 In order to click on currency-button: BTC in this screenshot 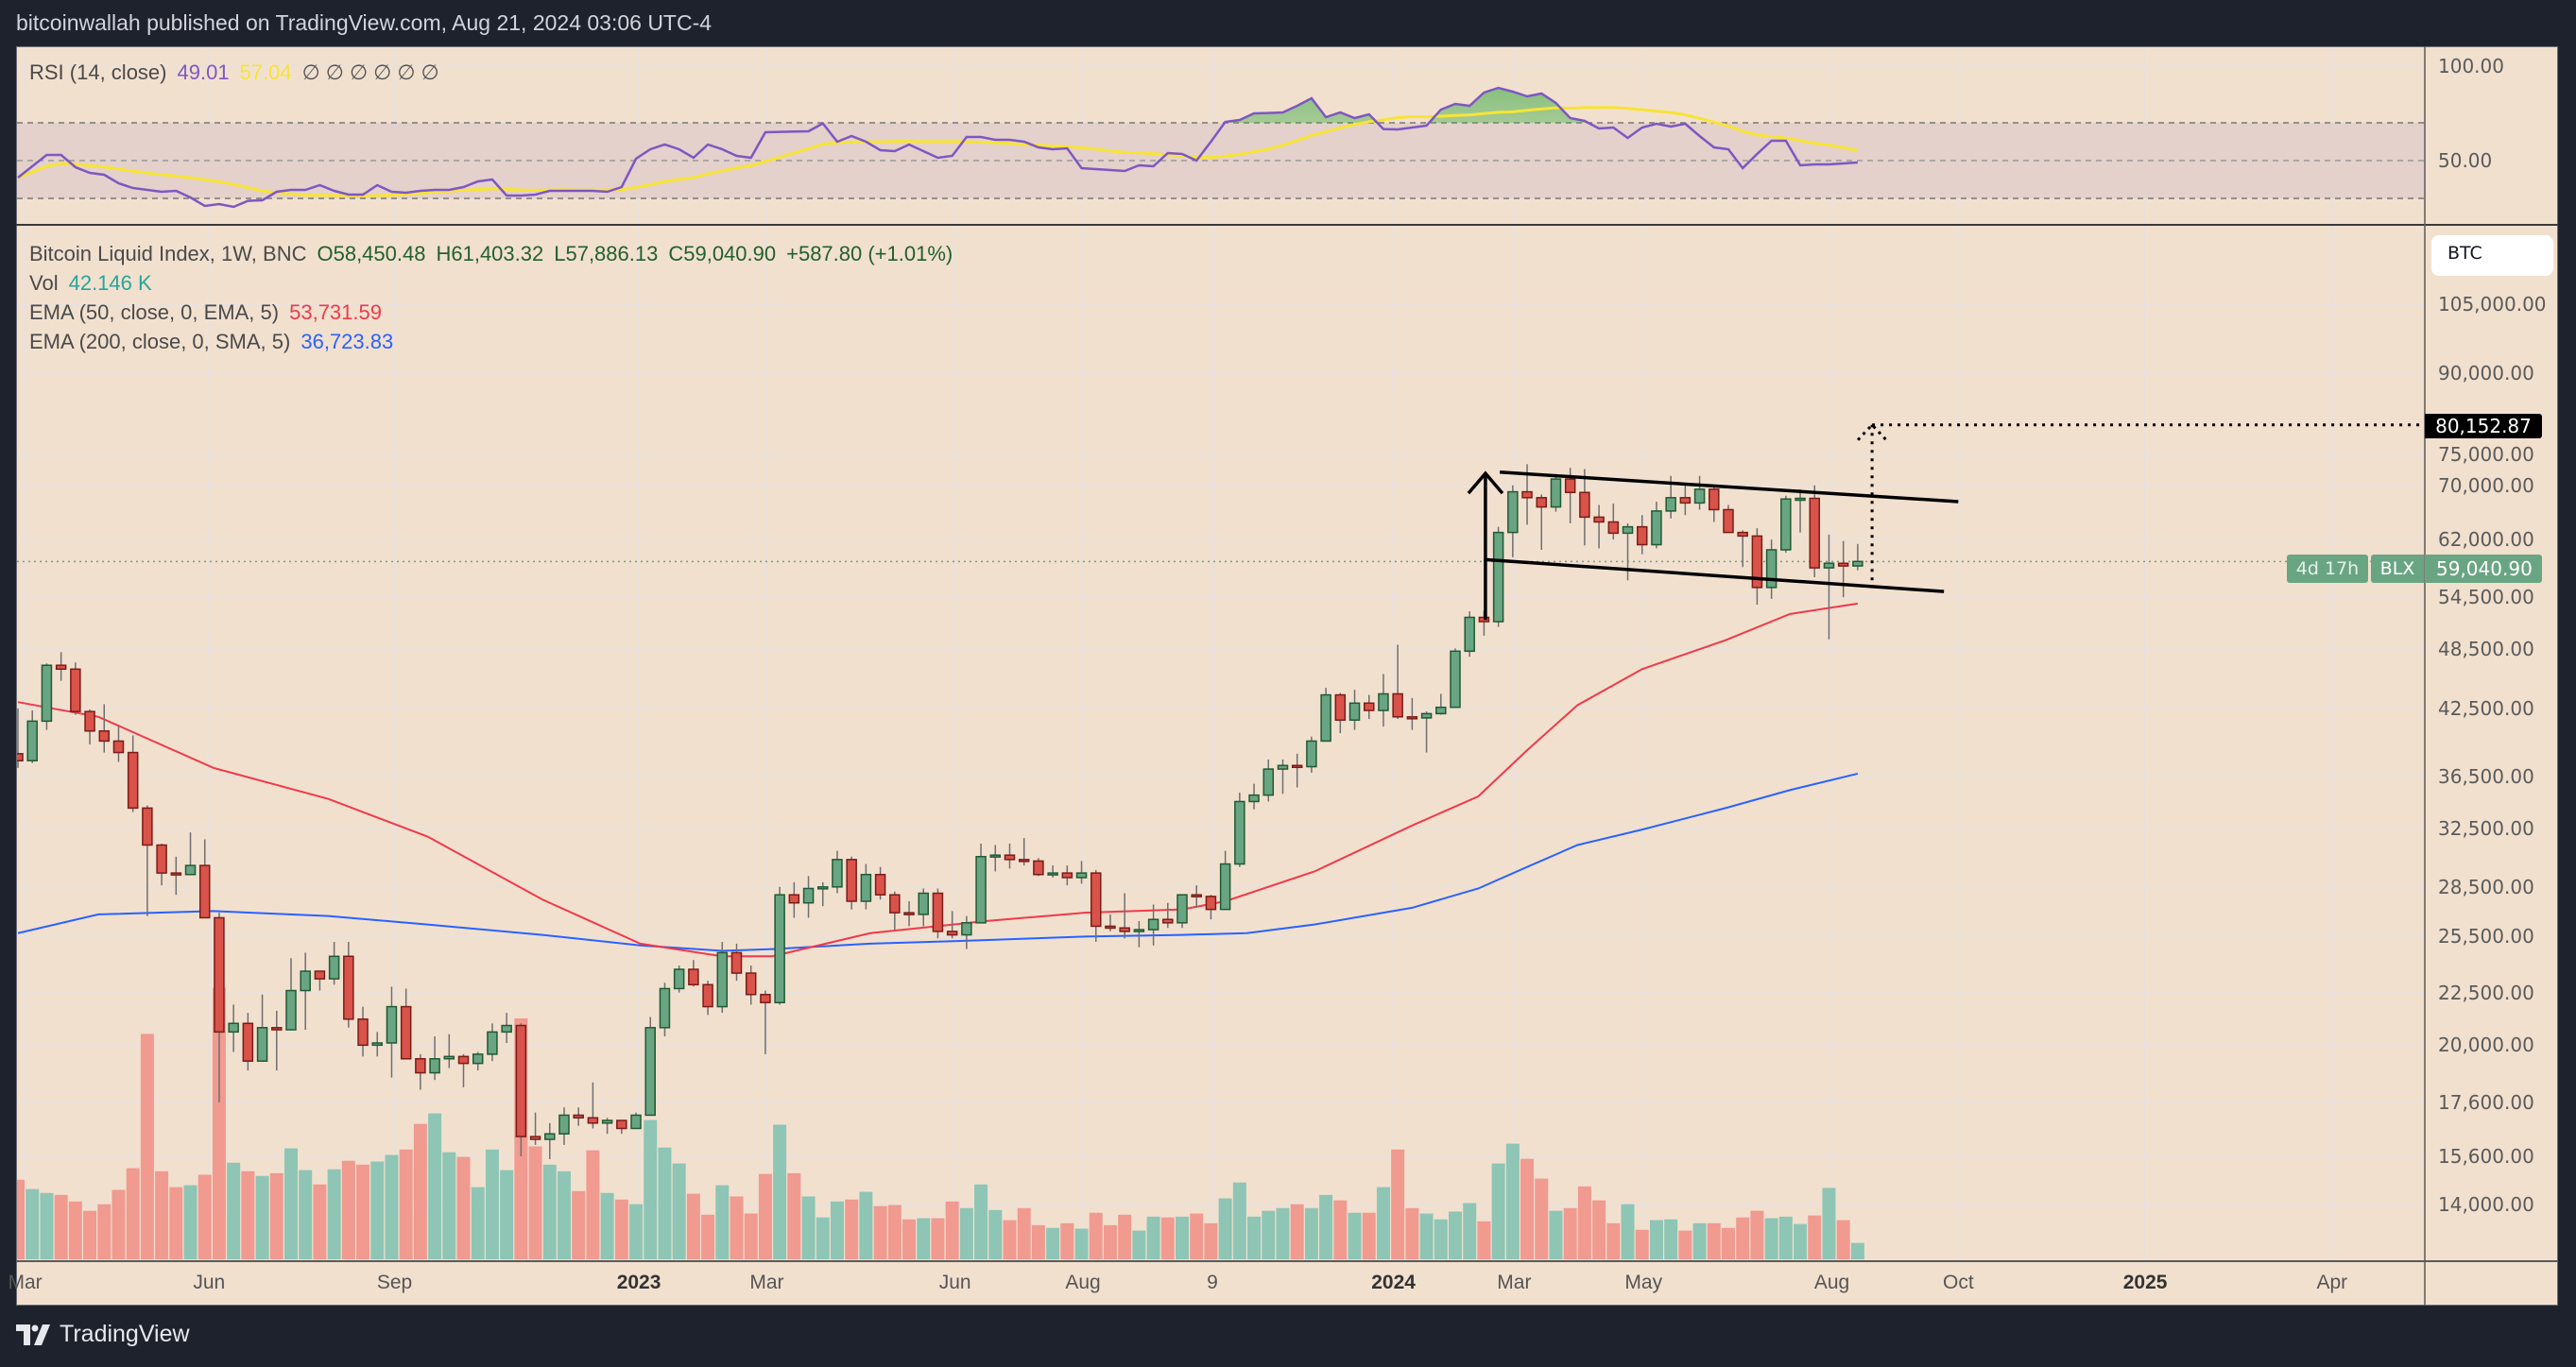, I will do `click(2492, 255)`.